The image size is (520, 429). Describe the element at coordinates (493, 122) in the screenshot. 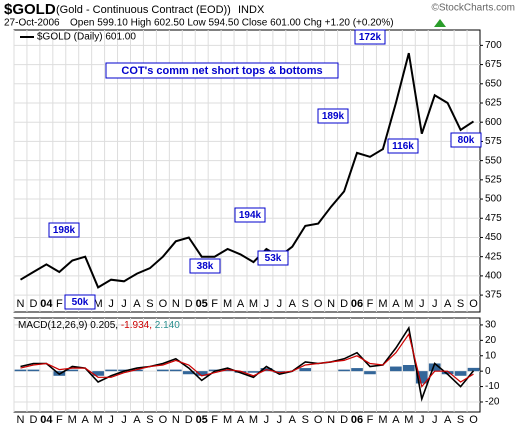

I see `y-tick-label: 600` at that location.